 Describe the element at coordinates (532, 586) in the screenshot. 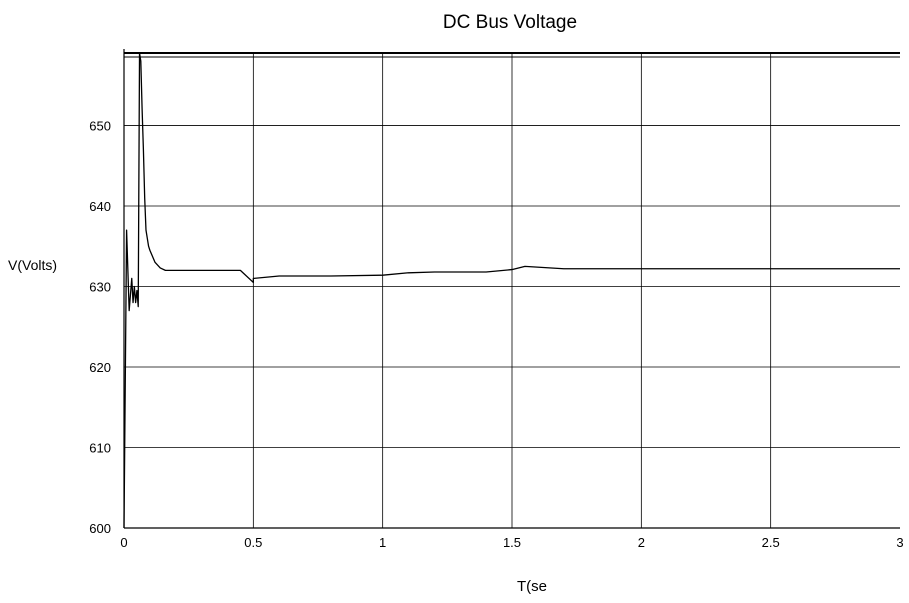

I see `x-axis-label: T(se` at that location.